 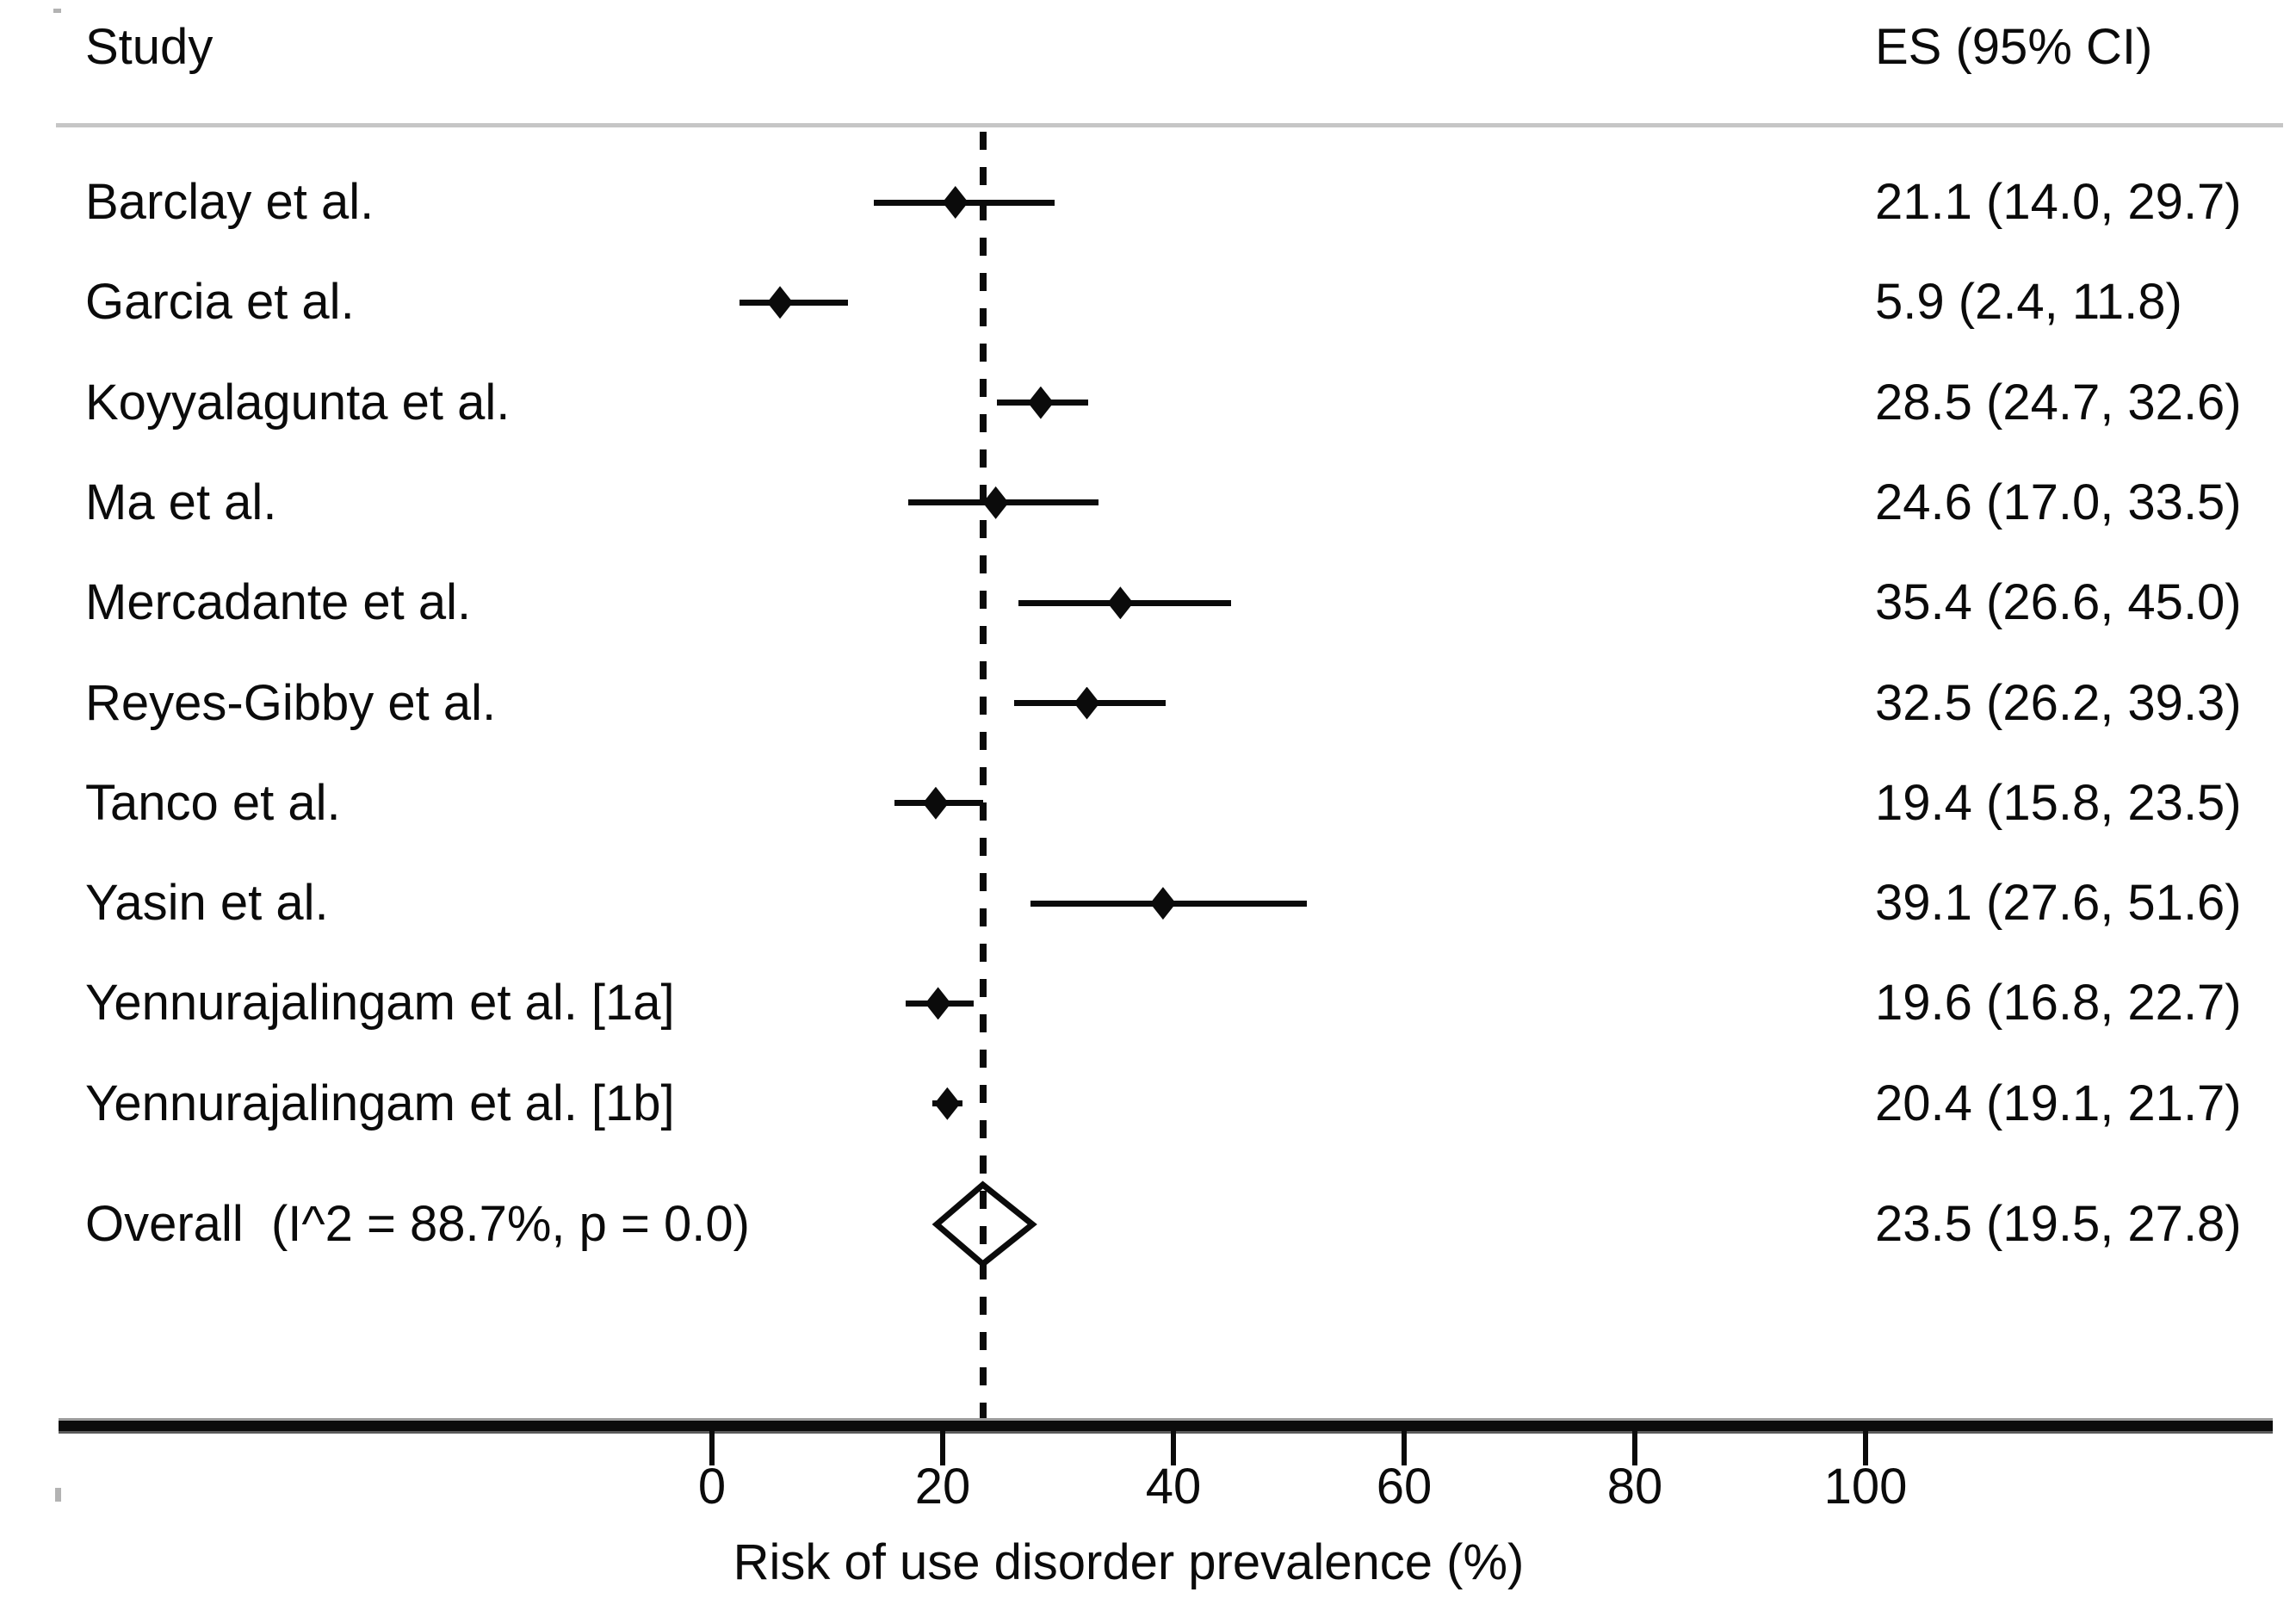 What do you see at coordinates (1404, 1487) in the screenshot?
I see `x-axis-tick-label: 60` at bounding box center [1404, 1487].